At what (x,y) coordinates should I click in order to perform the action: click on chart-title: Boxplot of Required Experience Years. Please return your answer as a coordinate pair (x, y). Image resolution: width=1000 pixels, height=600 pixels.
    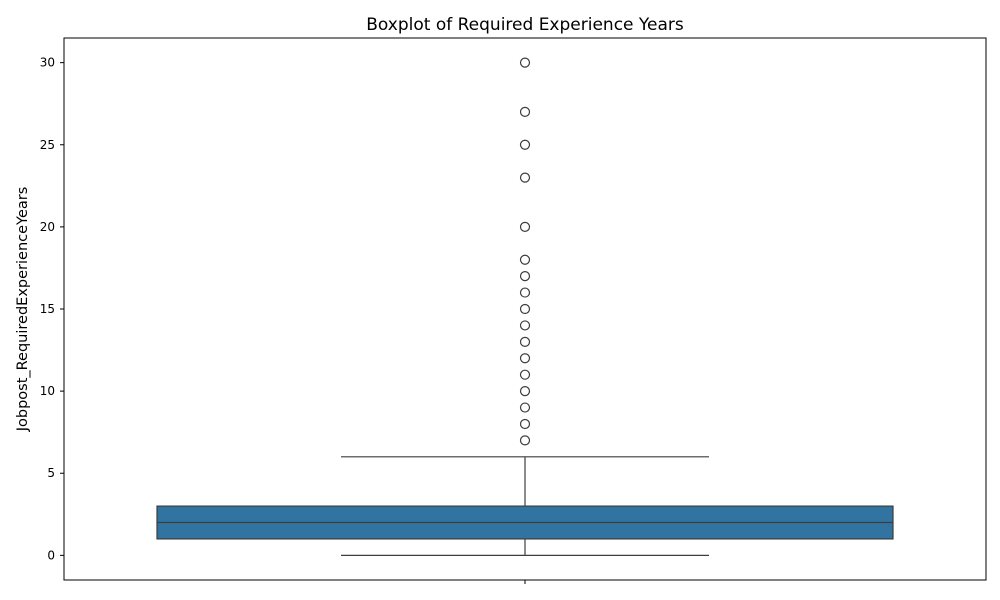
    Looking at the image, I should click on (525, 25).